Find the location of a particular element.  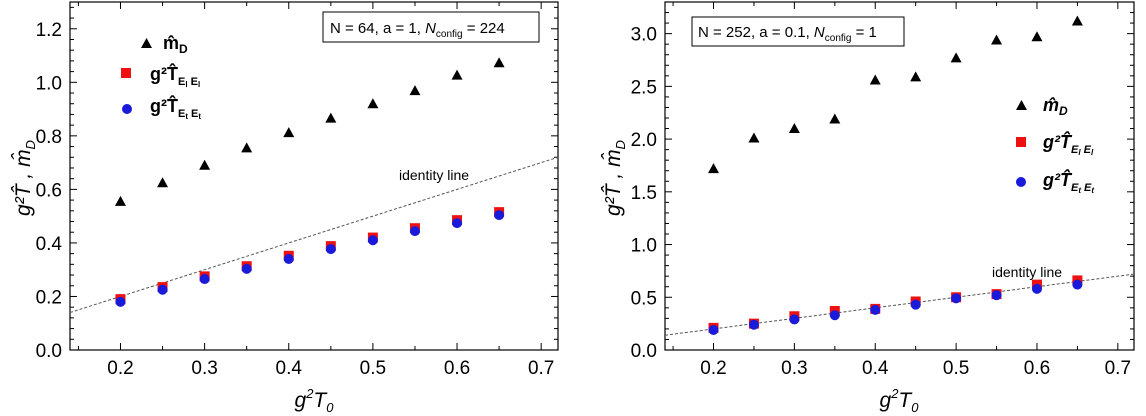

right-y-tick-label: 0.5 is located at coordinates (644, 298).